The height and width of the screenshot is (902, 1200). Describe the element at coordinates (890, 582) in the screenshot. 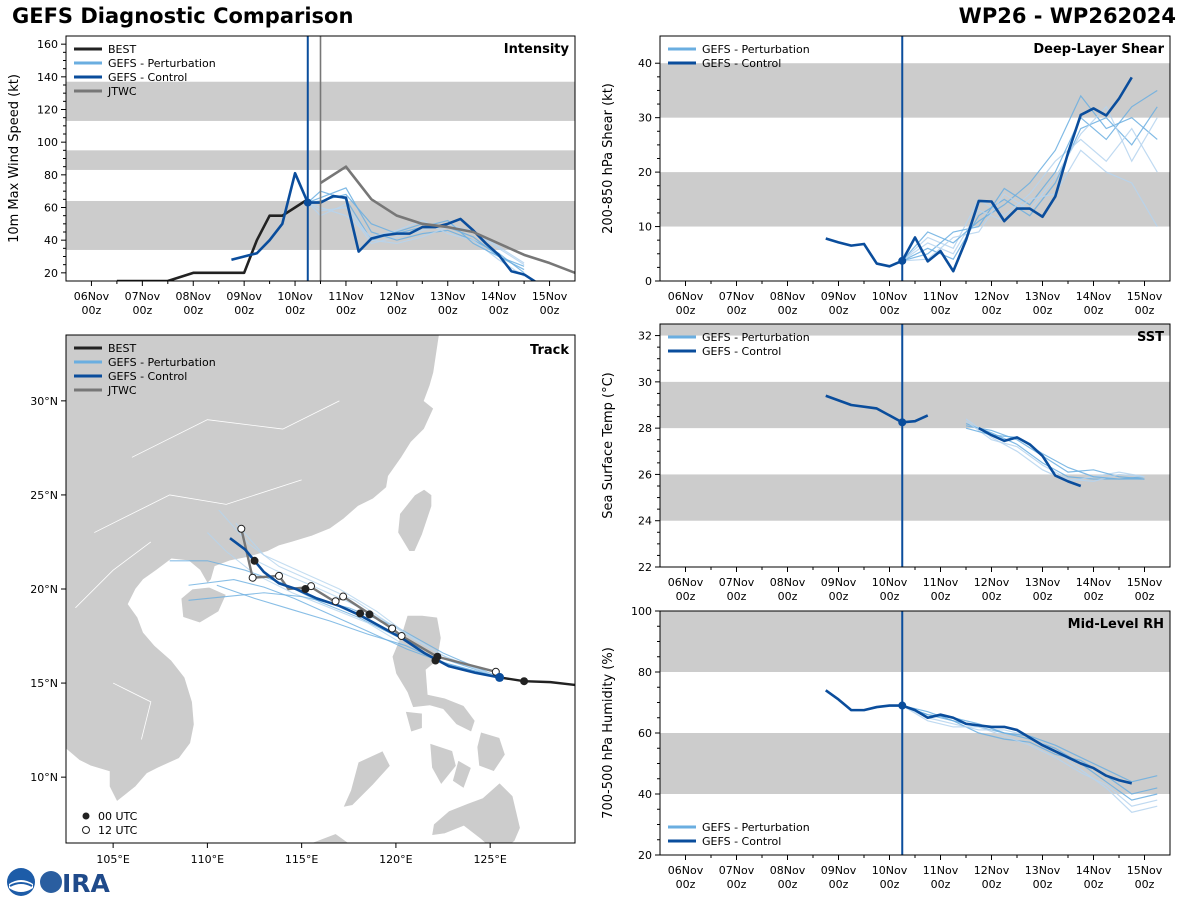

I see `sst-xtick-day: 10Nov` at that location.